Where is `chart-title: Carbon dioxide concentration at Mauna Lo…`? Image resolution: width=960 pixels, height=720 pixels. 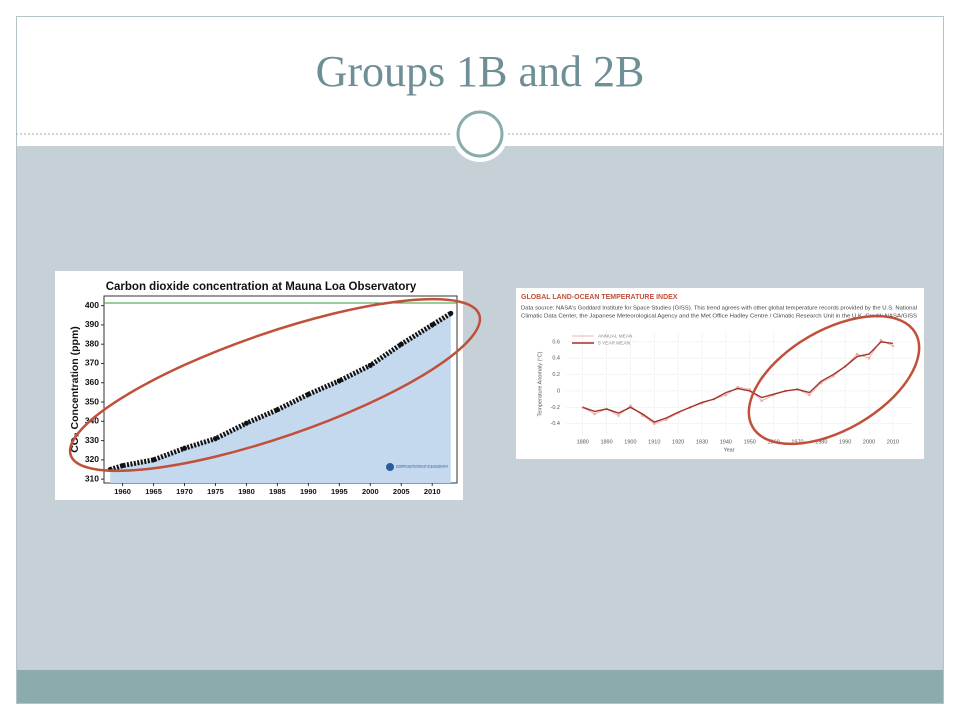
chart-title: Carbon dioxide concentration at Mauna Lo… is located at coordinates (261, 287).